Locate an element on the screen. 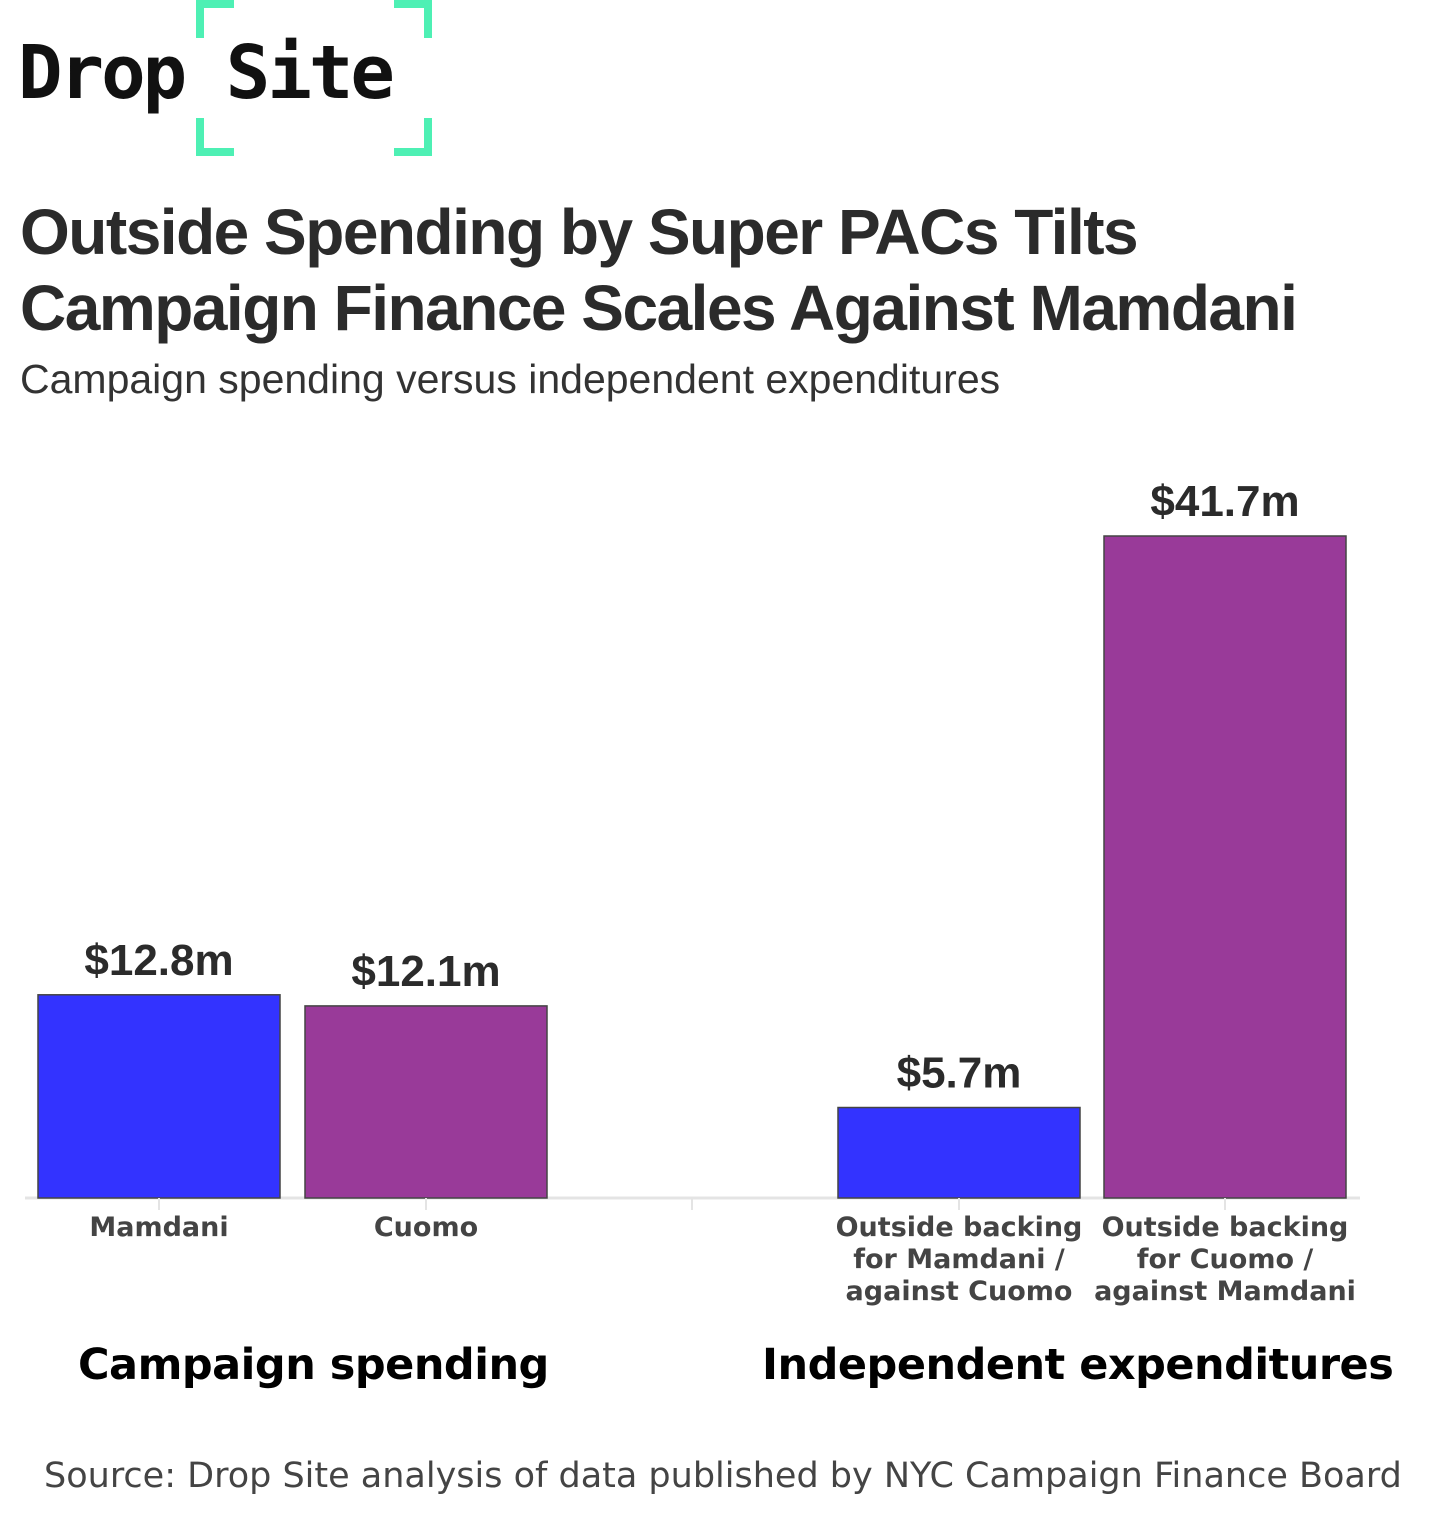 The height and width of the screenshot is (1530, 1456). category-label-1-line-1: Mamdani is located at coordinates (158, 1227).